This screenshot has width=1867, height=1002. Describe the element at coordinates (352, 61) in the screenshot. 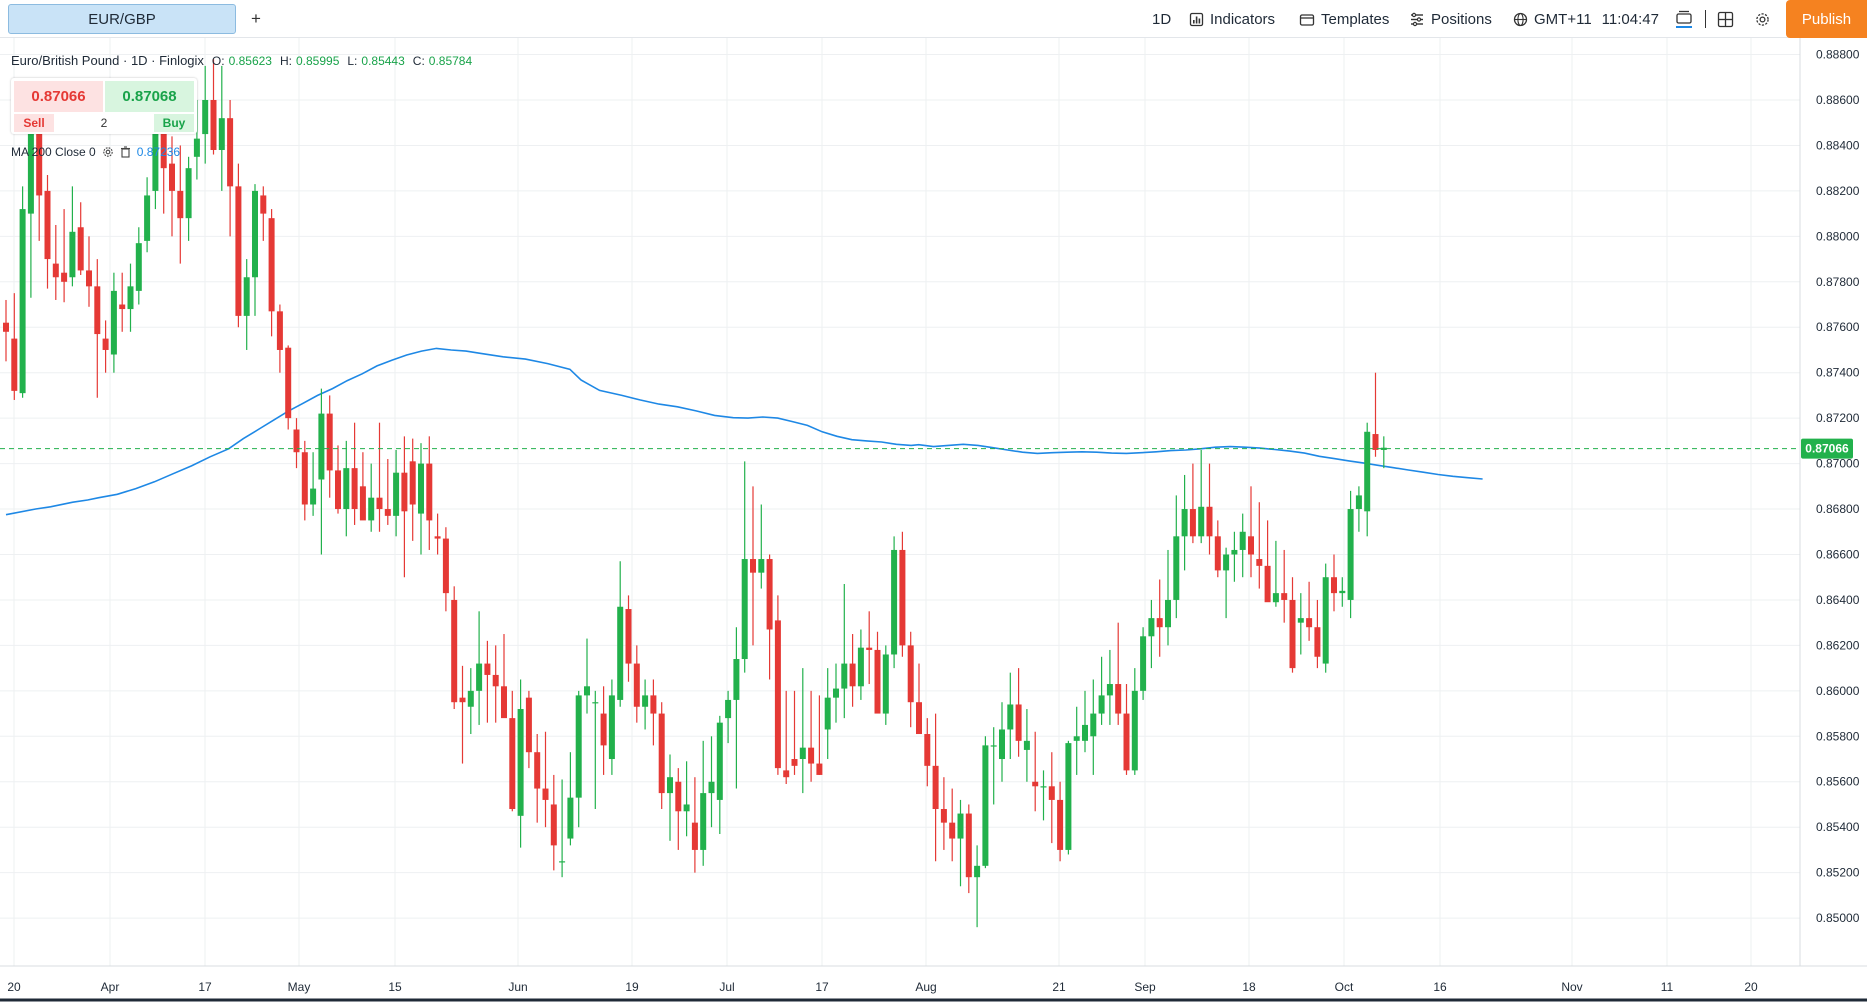

I see `low-label: L:` at that location.